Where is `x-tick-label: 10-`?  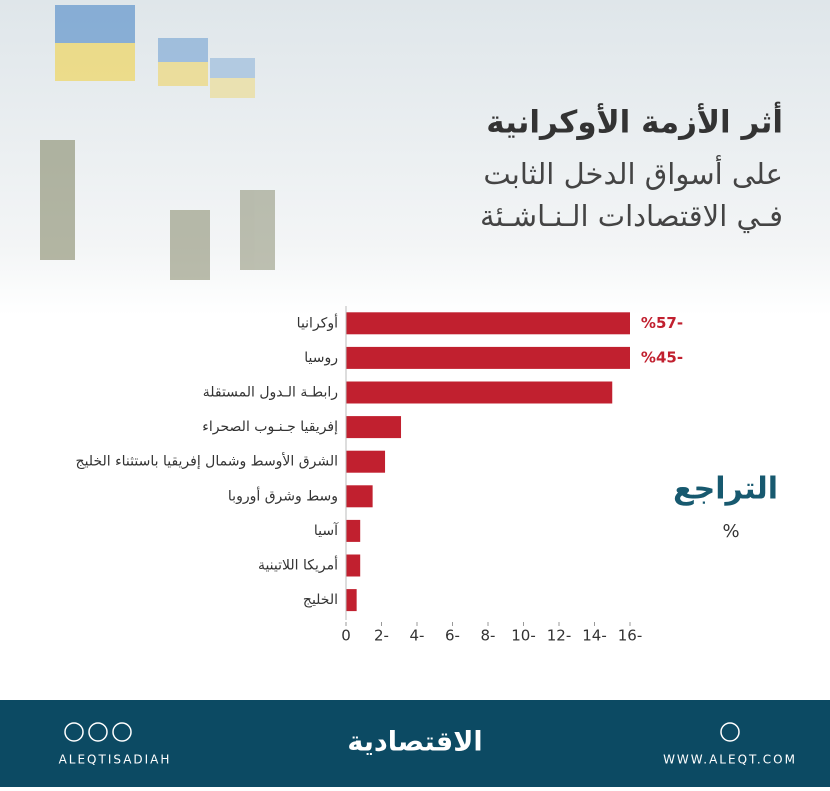 x-tick-label: 10- is located at coordinates (523, 636).